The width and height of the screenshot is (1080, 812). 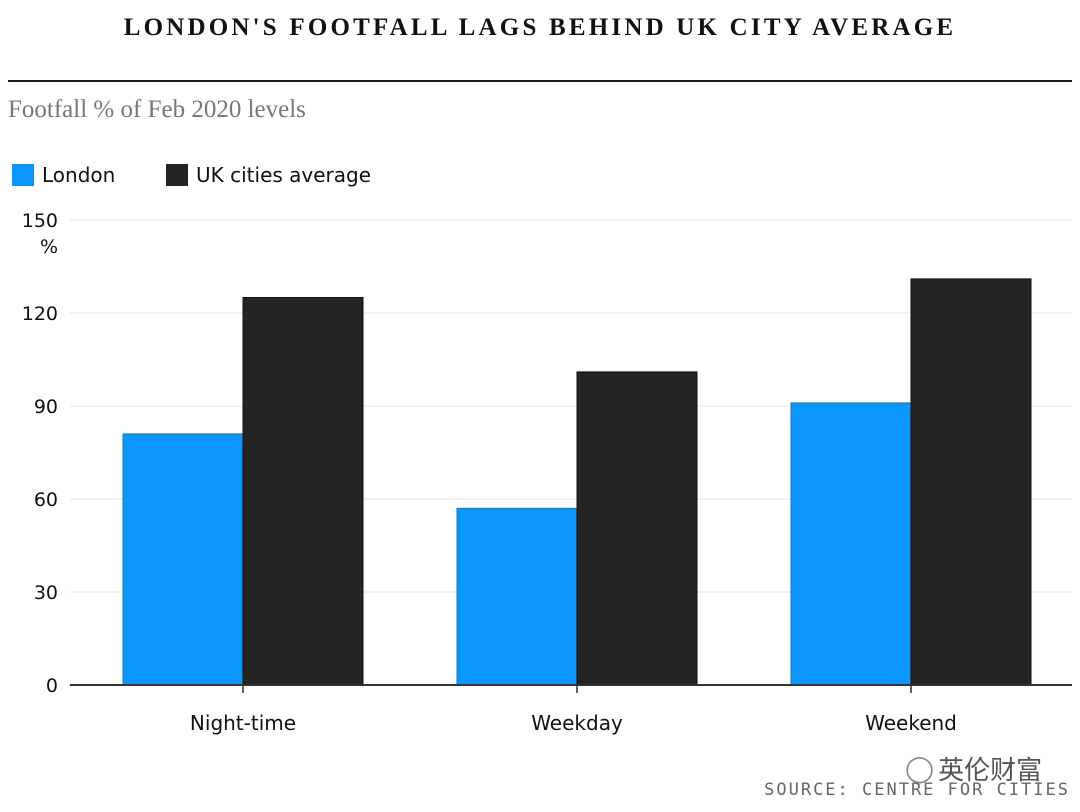 What do you see at coordinates (637, 528) in the screenshot?
I see `bar-uk-cities-average-weekday` at bounding box center [637, 528].